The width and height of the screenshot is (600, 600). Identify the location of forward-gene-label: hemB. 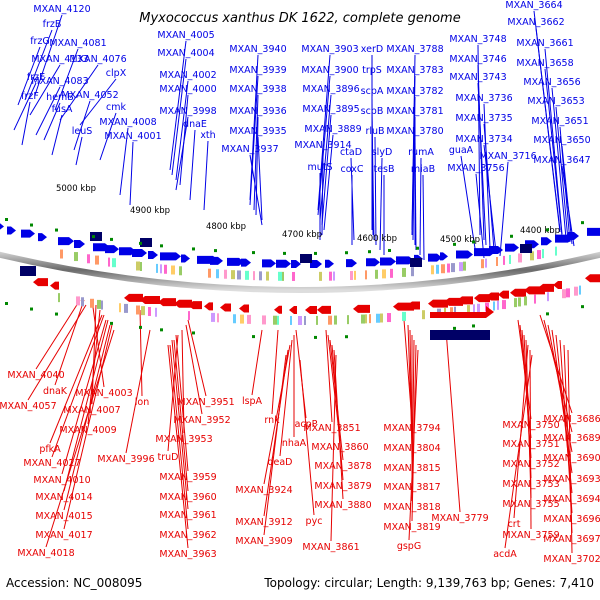
(60, 97).